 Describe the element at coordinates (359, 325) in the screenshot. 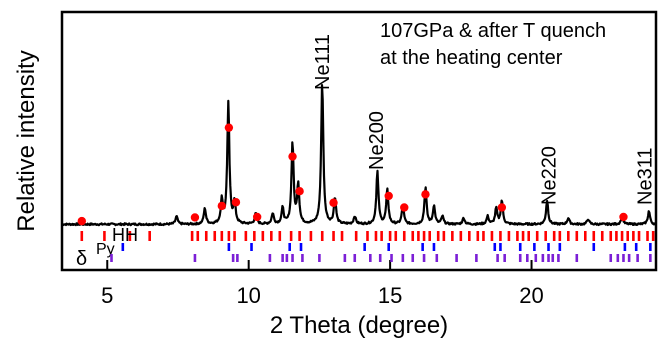

I see `x-axis-label: 2 Theta (degree)` at that location.